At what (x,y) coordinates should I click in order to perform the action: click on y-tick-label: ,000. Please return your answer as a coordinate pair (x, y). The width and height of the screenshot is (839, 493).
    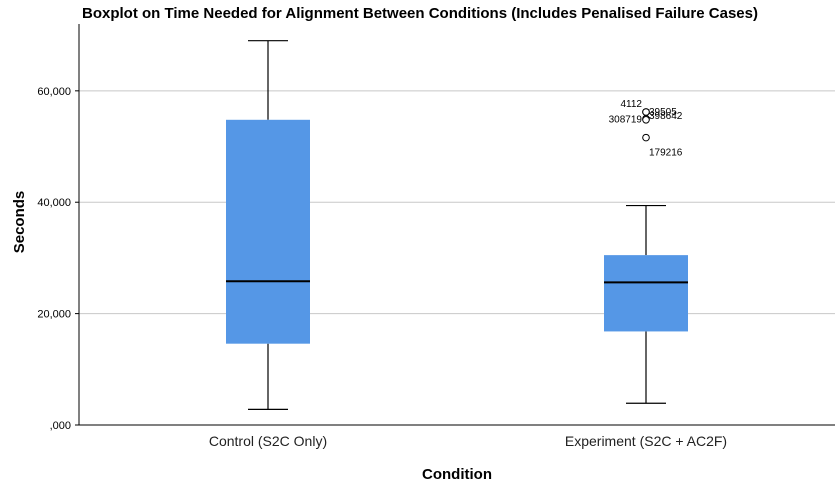
    Looking at the image, I should click on (60, 426).